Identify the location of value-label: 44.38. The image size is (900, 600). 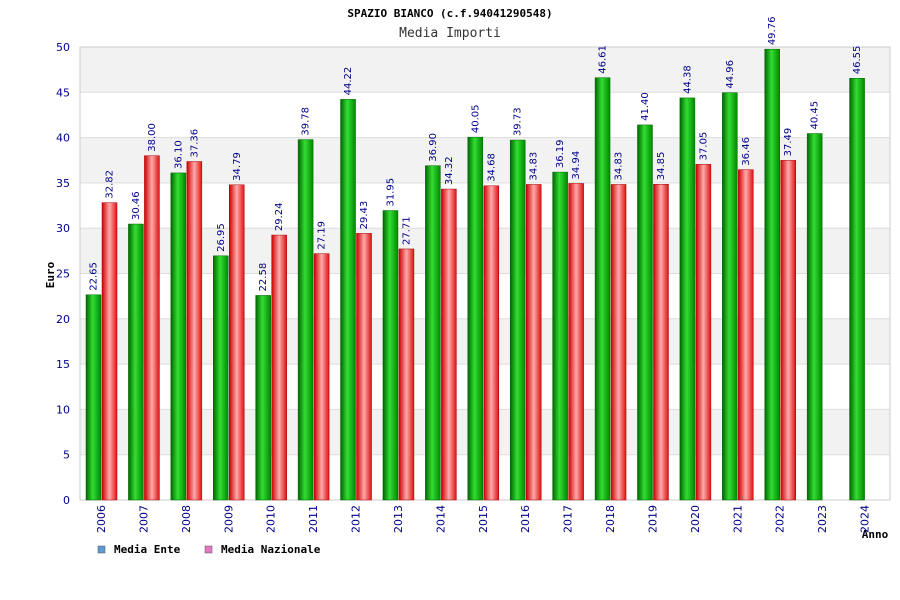
(687, 79).